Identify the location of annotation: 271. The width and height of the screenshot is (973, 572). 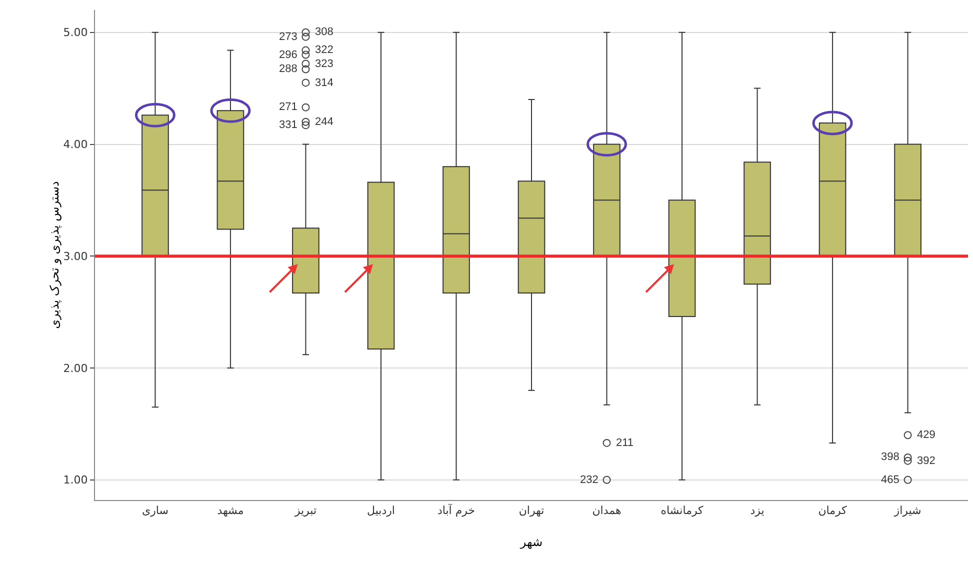
(288, 107).